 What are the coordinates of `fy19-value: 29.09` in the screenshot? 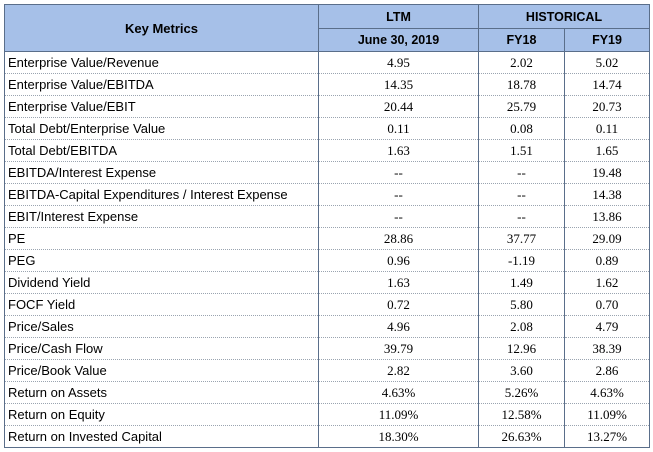 It's located at (607, 238).